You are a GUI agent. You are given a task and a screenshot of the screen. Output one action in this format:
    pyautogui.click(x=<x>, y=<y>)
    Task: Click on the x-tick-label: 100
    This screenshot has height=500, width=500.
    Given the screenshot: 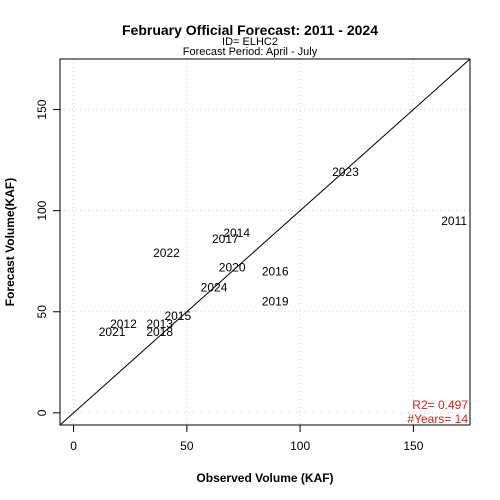 What is the action you would take?
    pyautogui.click(x=300, y=446)
    